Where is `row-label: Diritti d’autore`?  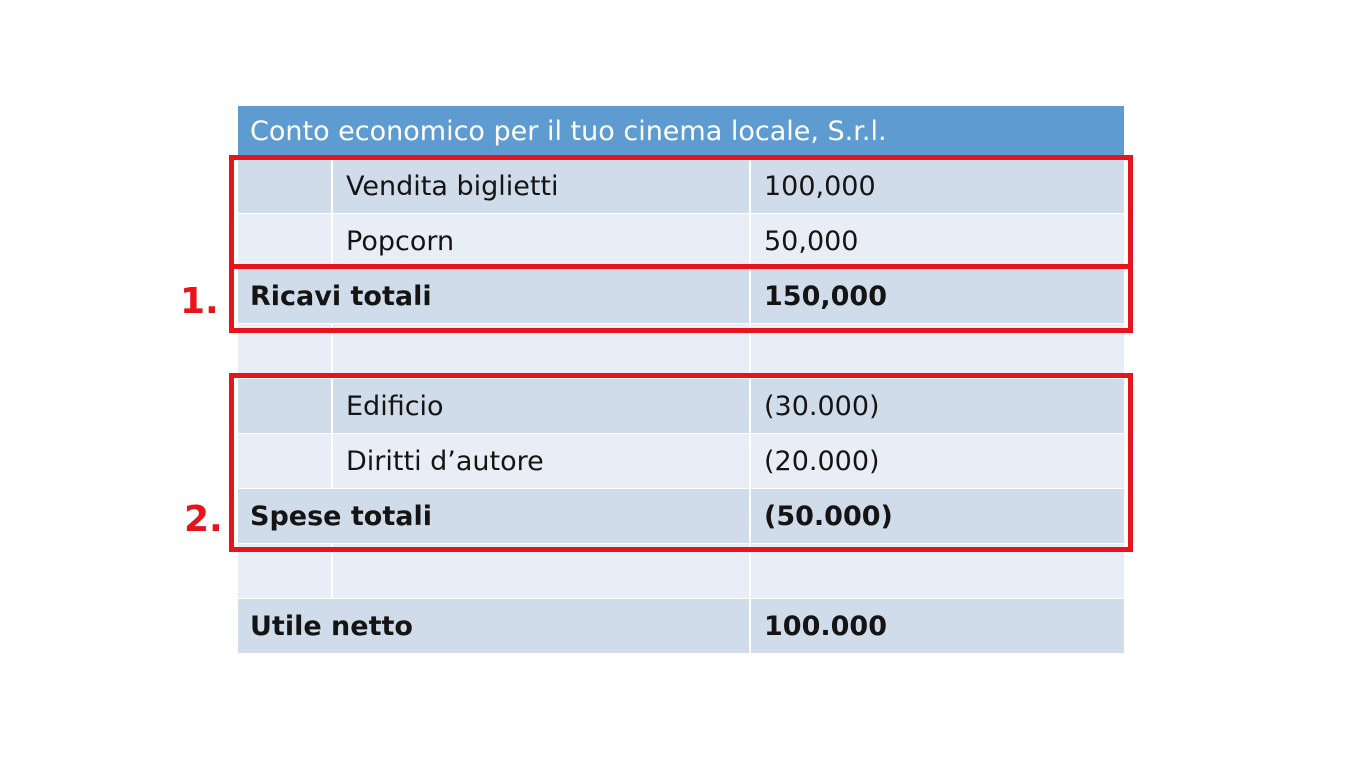 row-label: Diritti d’autore is located at coordinates (542, 461).